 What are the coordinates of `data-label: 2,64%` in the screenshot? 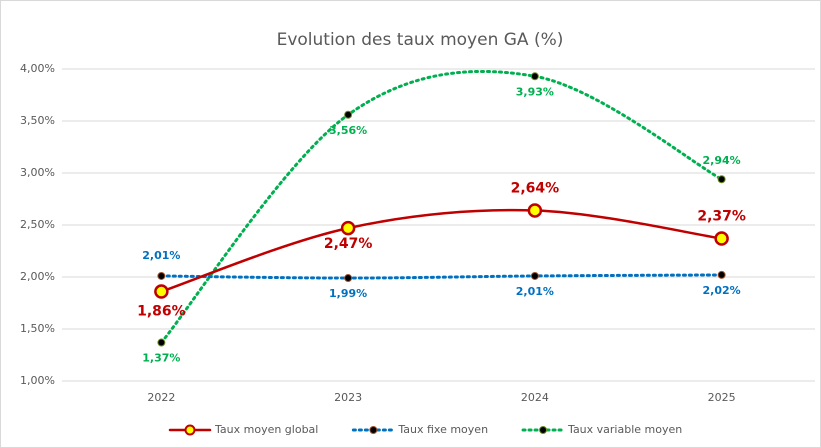 It's located at (535, 188).